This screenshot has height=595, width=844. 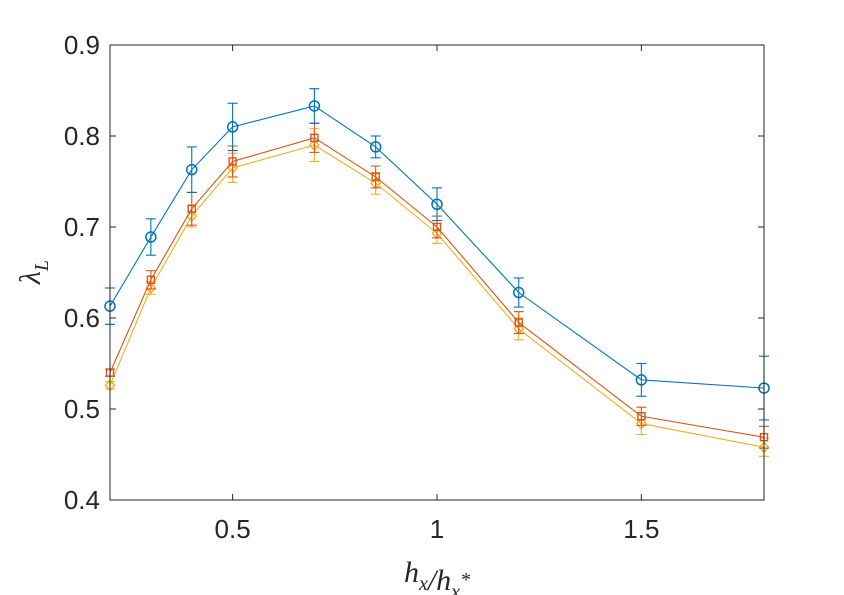 I want to click on y-tick-label: 0.5, so click(x=82, y=409).